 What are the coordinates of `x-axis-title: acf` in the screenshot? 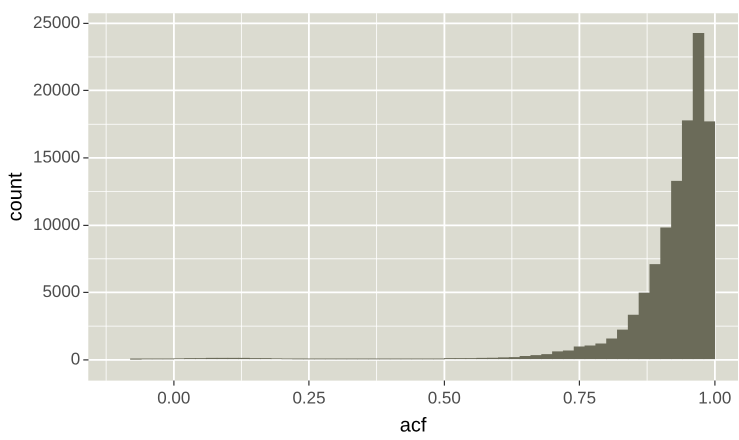 It's located at (413, 425).